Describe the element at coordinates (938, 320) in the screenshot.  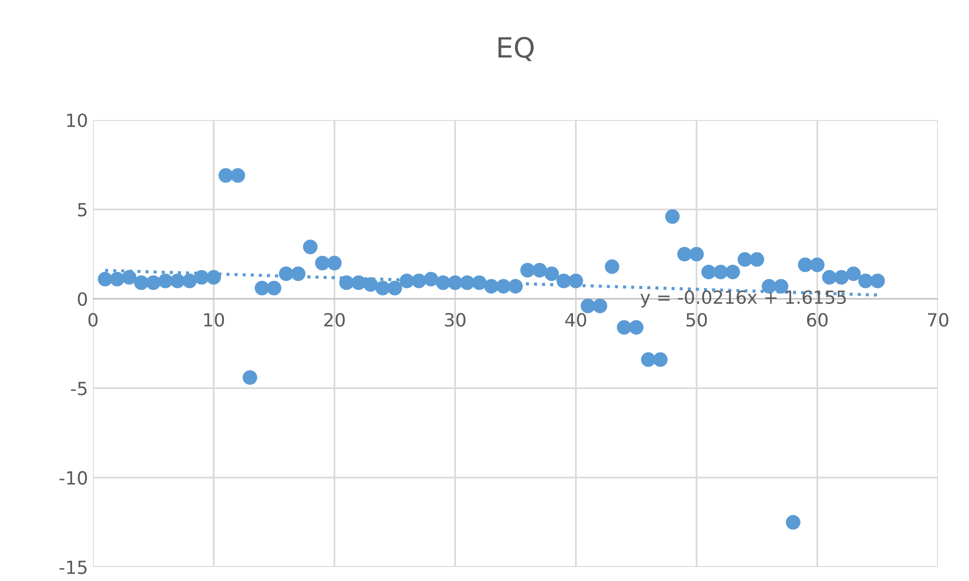
I see `x-tick-label: 70` at that location.